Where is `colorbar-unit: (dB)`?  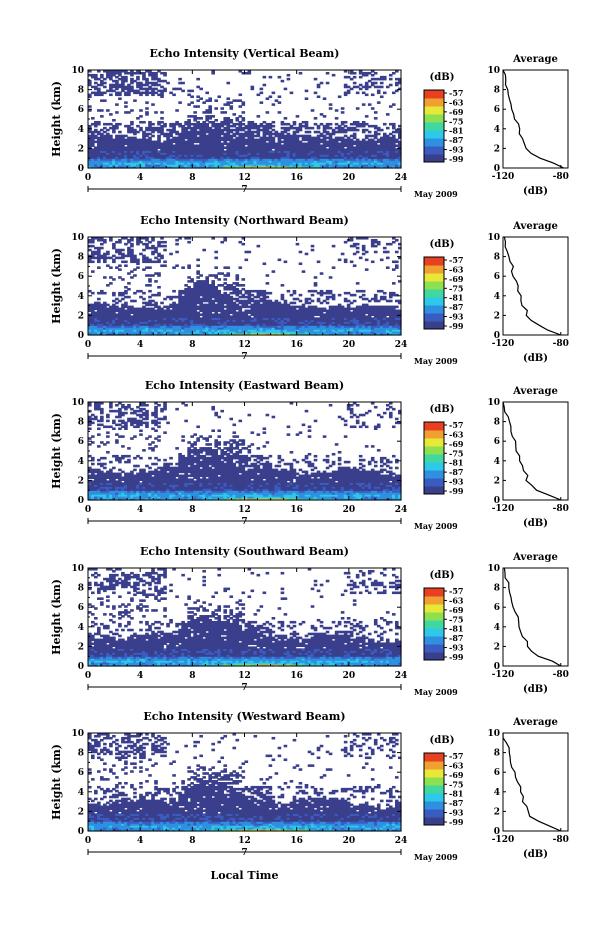 colorbar-unit: (dB) is located at coordinates (442, 77).